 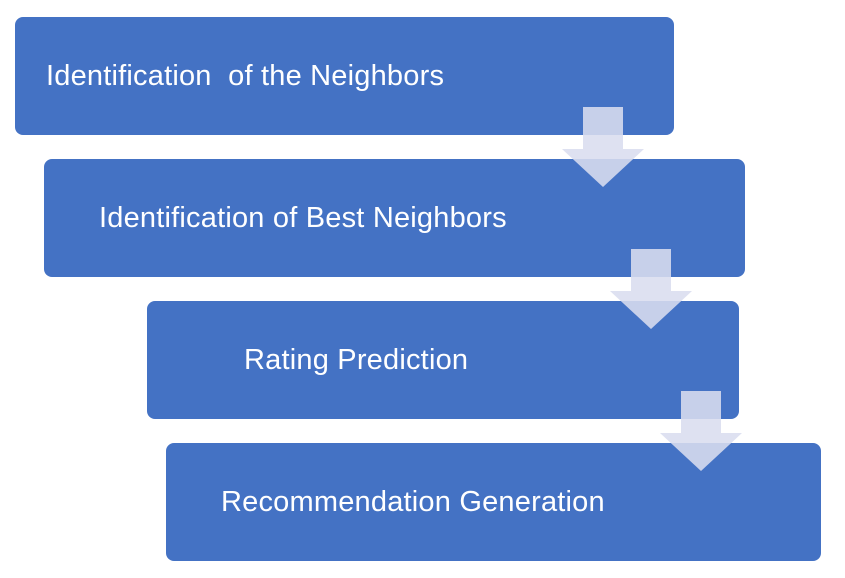 I want to click on step-label: Identification of the Neighbors, so click(x=245, y=75).